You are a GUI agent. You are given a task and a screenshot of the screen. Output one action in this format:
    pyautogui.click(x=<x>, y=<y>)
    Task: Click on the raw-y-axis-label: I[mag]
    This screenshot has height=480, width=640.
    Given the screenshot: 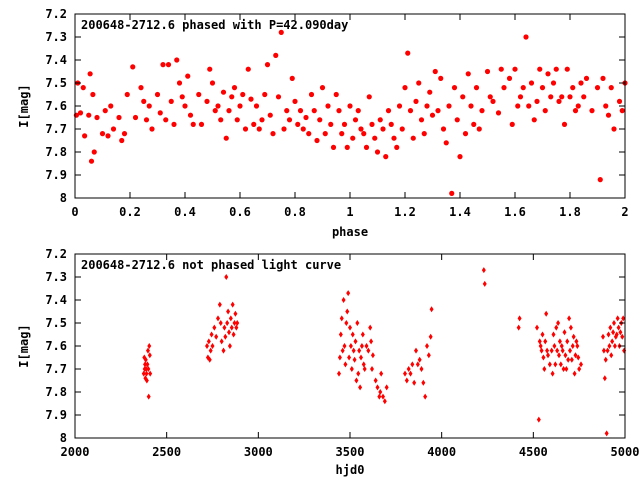 What is the action you would take?
    pyautogui.click(x=24, y=345)
    